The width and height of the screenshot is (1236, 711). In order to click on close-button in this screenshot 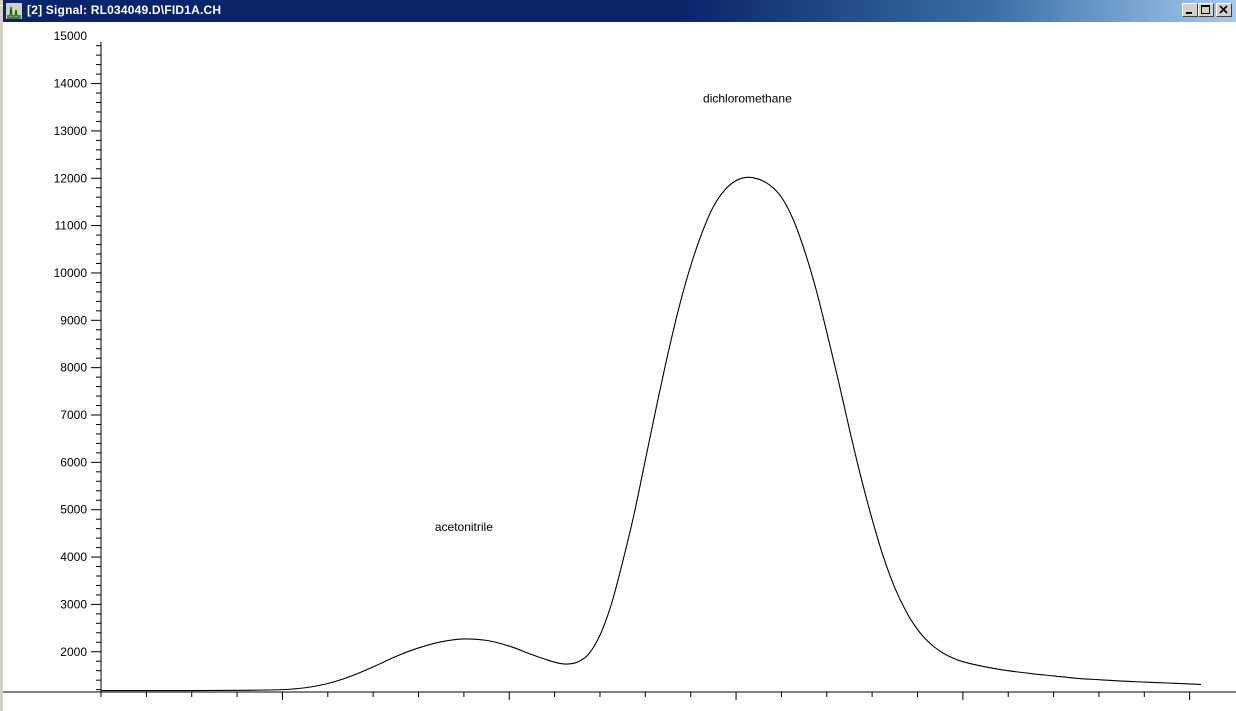, I will do `click(1224, 10)`.